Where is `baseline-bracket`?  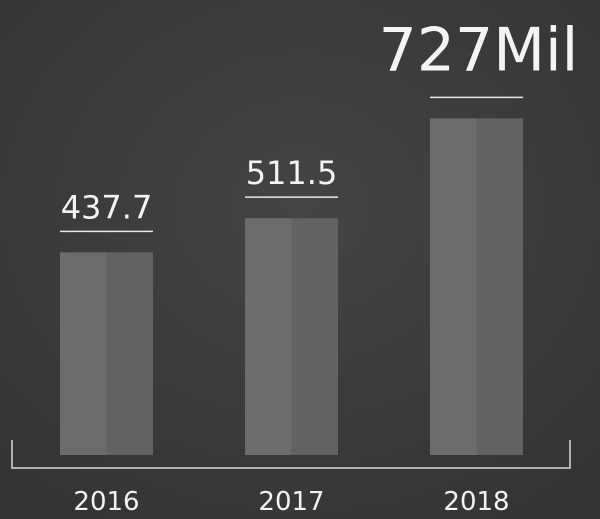
baseline-bracket is located at coordinates (291, 454).